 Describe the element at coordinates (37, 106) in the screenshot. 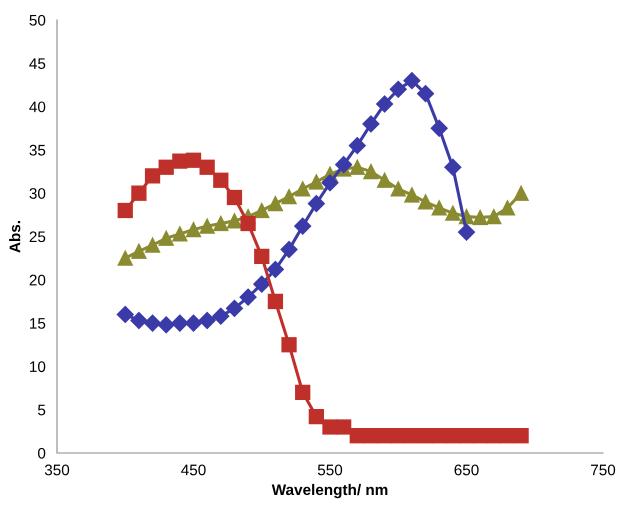

I see `y-tick-label: 40` at that location.